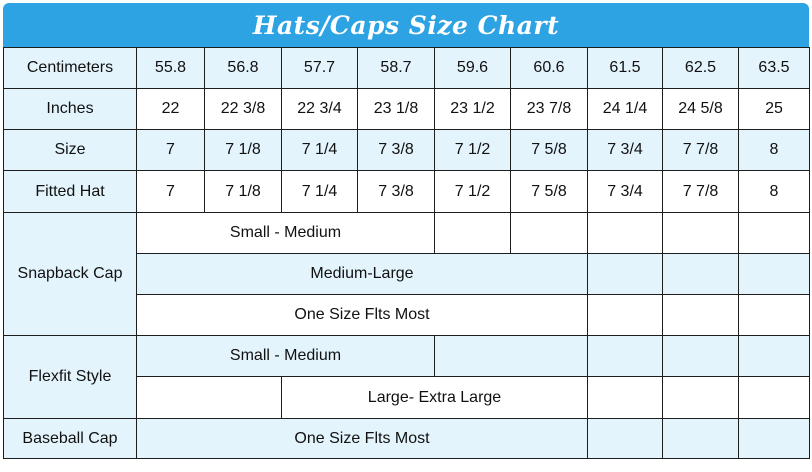 The width and height of the screenshot is (812, 472). I want to click on table-cell: 57.7, so click(319, 68).